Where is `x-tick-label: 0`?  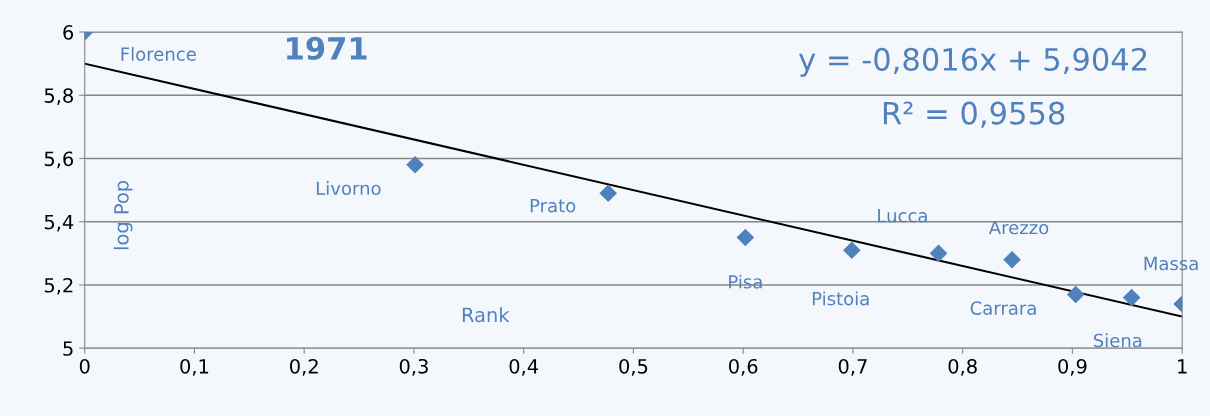 x-tick-label: 0 is located at coordinates (84, 366).